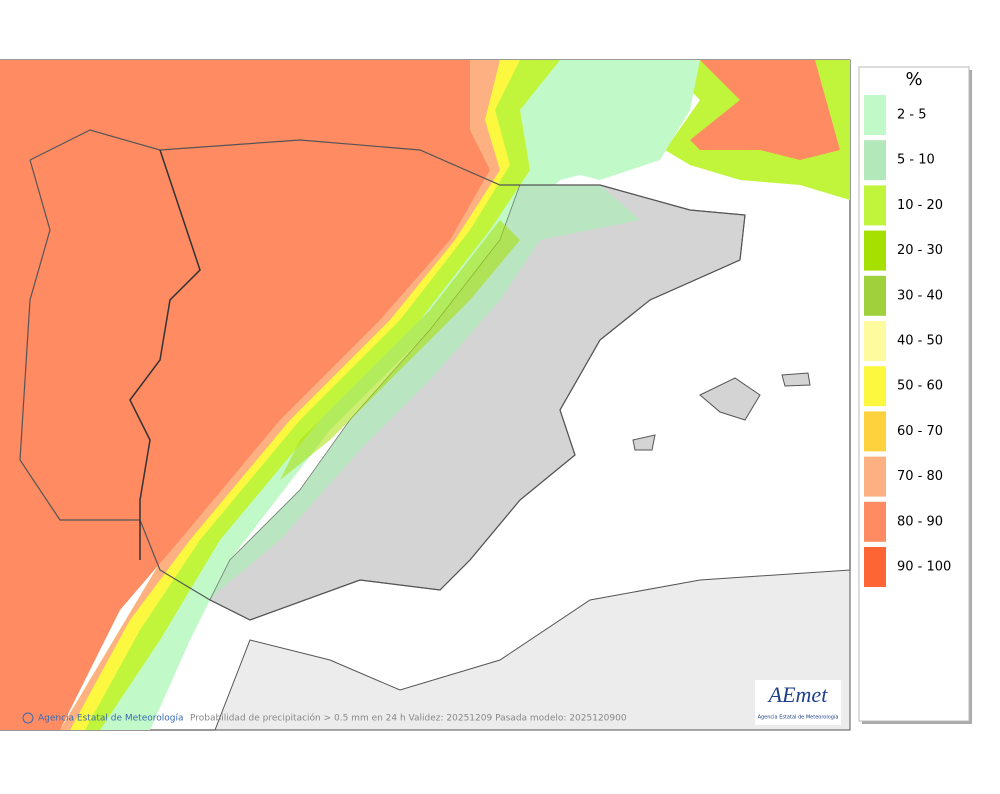  What do you see at coordinates (920, 386) in the screenshot?
I see `legend-label: 50 - 60` at bounding box center [920, 386].